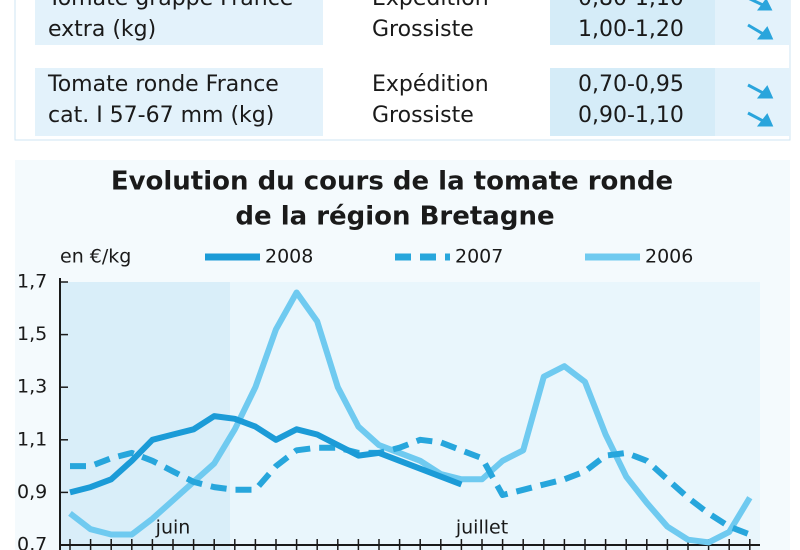 The image size is (800, 550). What do you see at coordinates (173, 528) in the screenshot?
I see `x-tick-label: juin` at bounding box center [173, 528].